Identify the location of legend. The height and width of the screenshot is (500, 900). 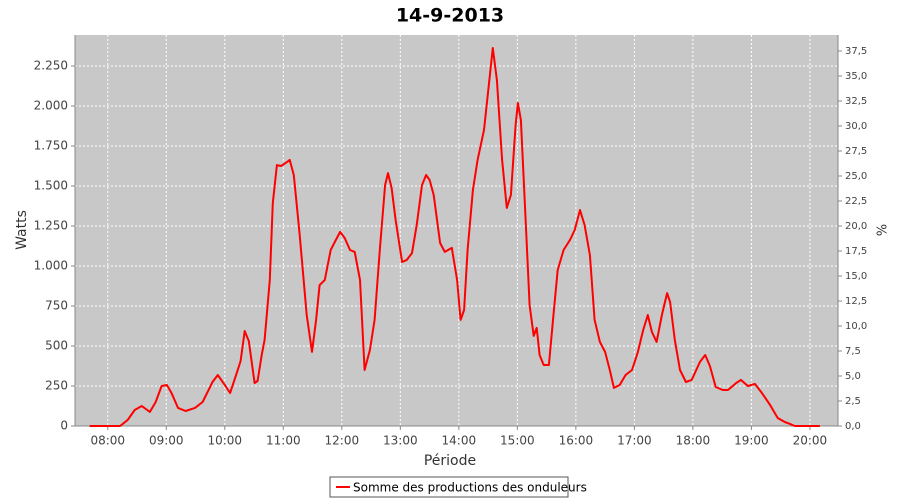
(449, 487).